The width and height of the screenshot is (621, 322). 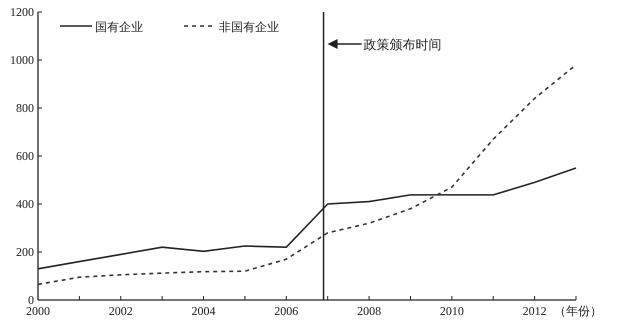 I want to click on legend-label: 国有企业, so click(x=119, y=27).